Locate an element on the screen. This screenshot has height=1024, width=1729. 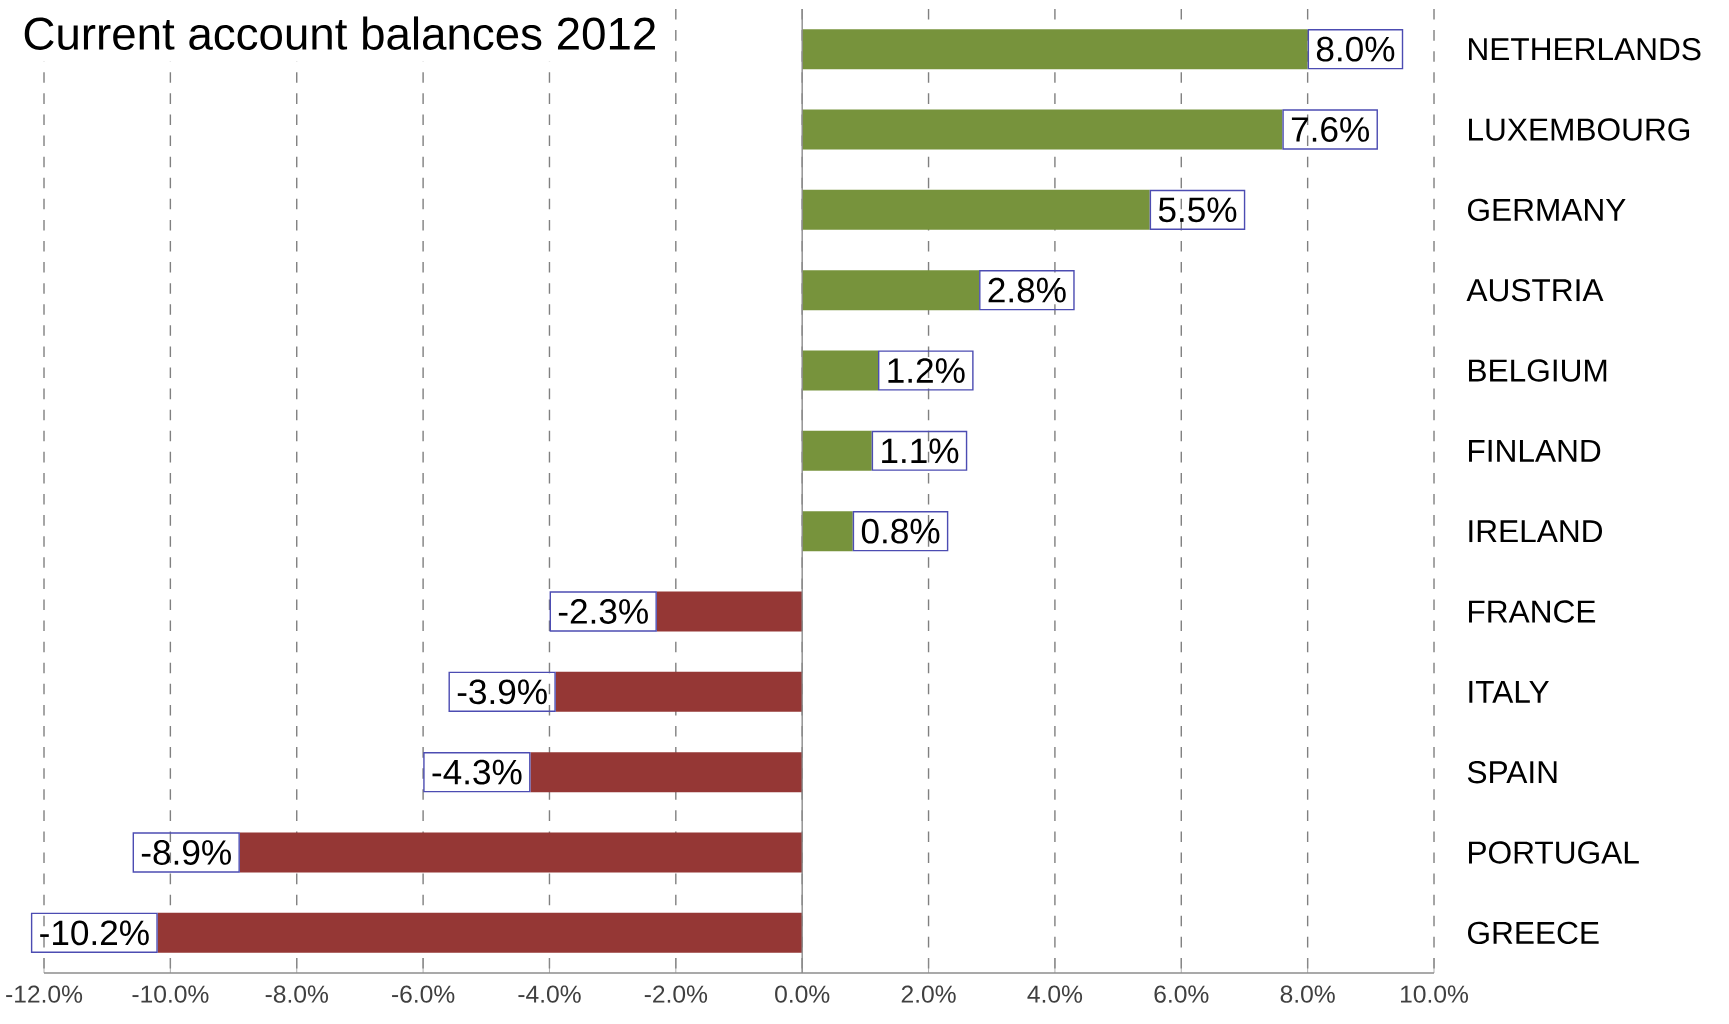
x-tick-label: -6.0% is located at coordinates (423, 994).